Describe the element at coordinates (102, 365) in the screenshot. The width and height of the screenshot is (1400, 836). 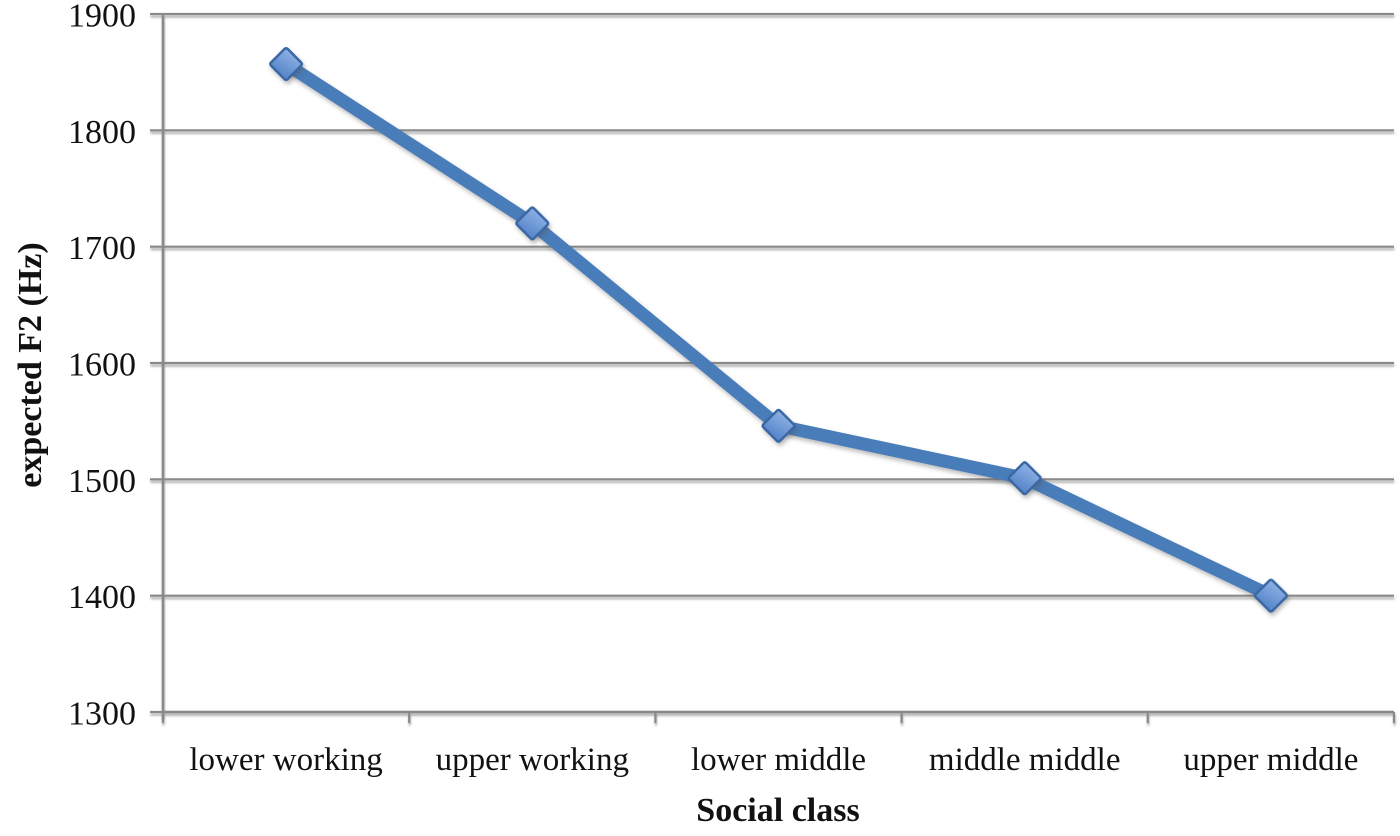
I see `y-tick-label: 1600` at that location.